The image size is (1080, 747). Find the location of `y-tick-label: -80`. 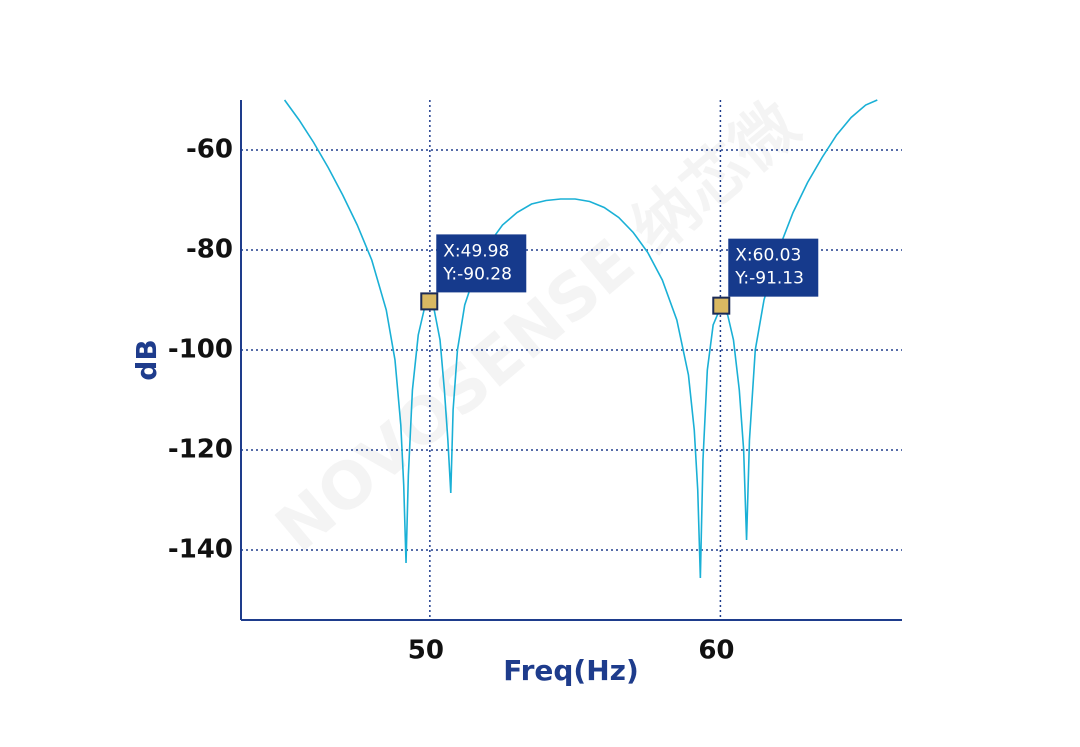

y-tick-label: -80 is located at coordinates (209, 250).